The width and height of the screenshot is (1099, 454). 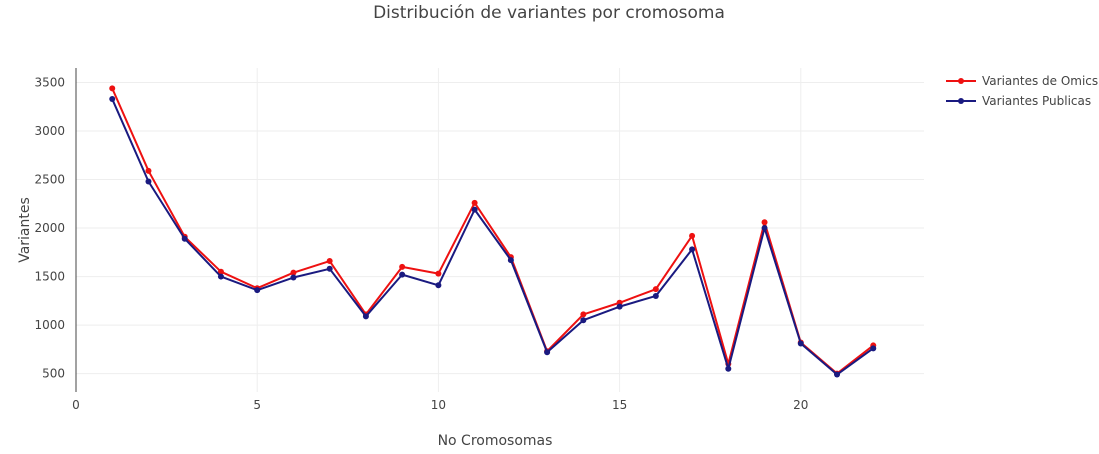 I want to click on legend-item-publicas: Variantes Publicas, so click(x=1018, y=101).